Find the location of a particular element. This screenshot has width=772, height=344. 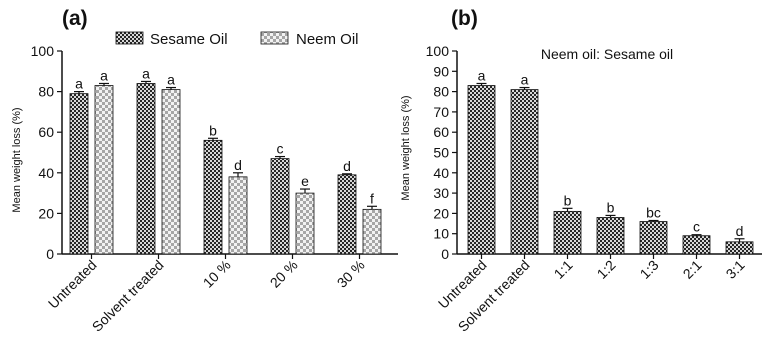

panel-b-y-axis-title: Mean weight loss (%) is located at coordinates (406, 147).